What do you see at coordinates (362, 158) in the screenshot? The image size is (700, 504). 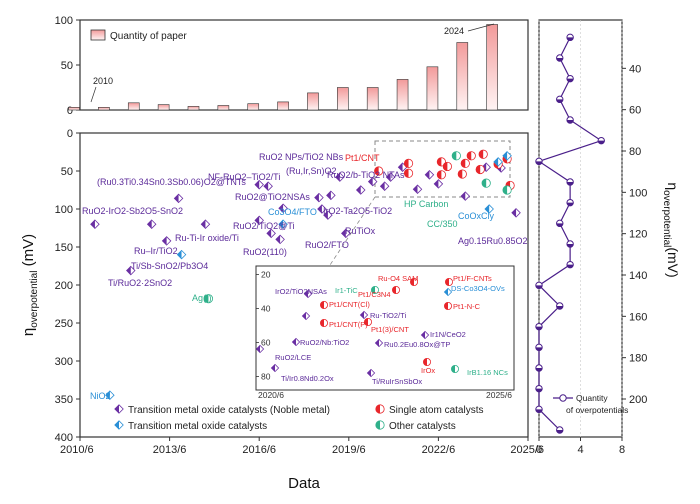 I see `label-pt1-cnt: Pt1/CNT` at bounding box center [362, 158].